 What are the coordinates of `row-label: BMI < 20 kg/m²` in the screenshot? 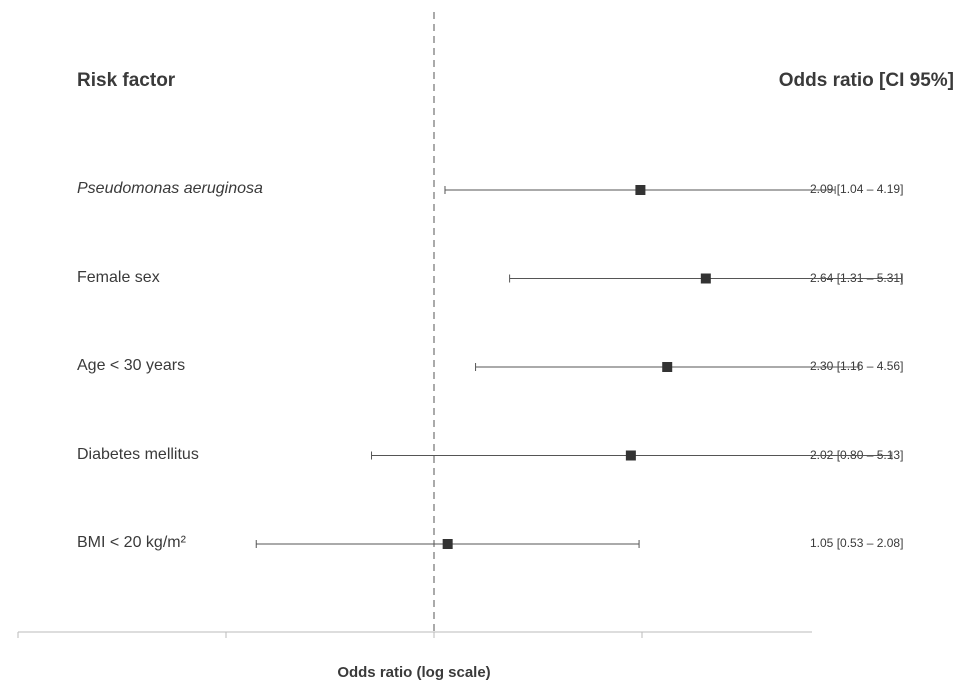 It's located at (131, 542).